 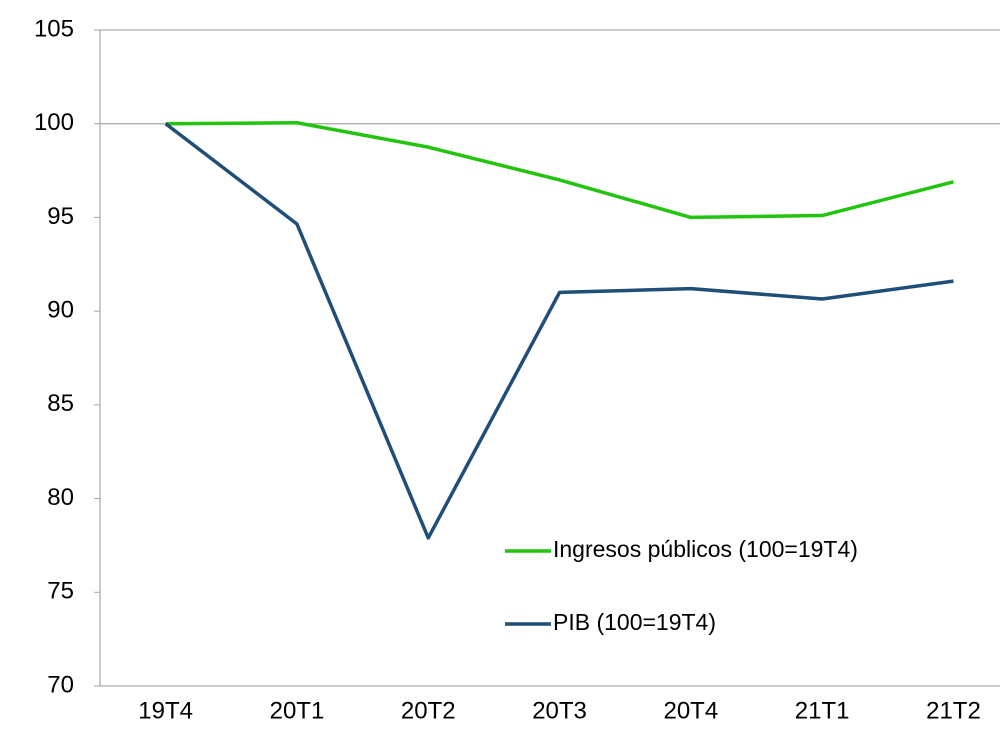 I want to click on legend-label: PIB (100=19T4), so click(x=634, y=622).